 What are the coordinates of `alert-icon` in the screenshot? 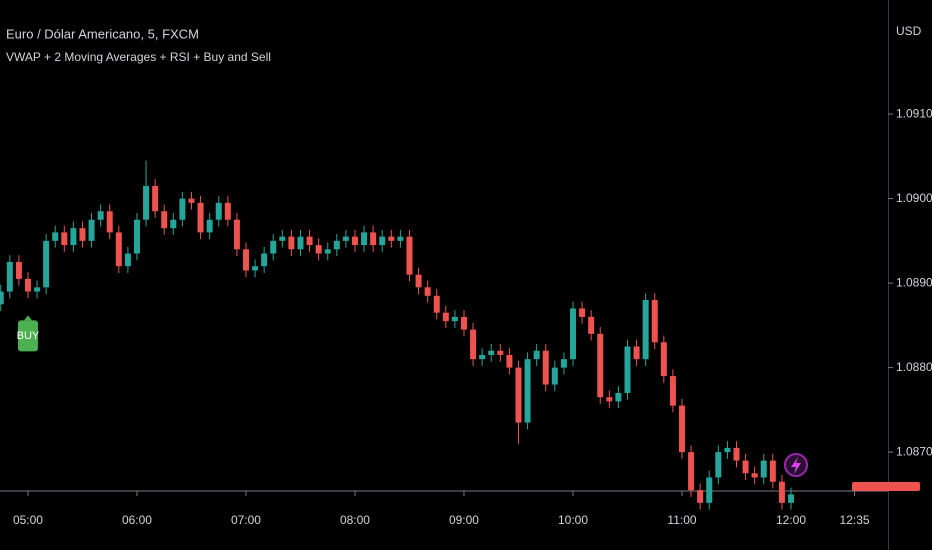 It's located at (796, 465).